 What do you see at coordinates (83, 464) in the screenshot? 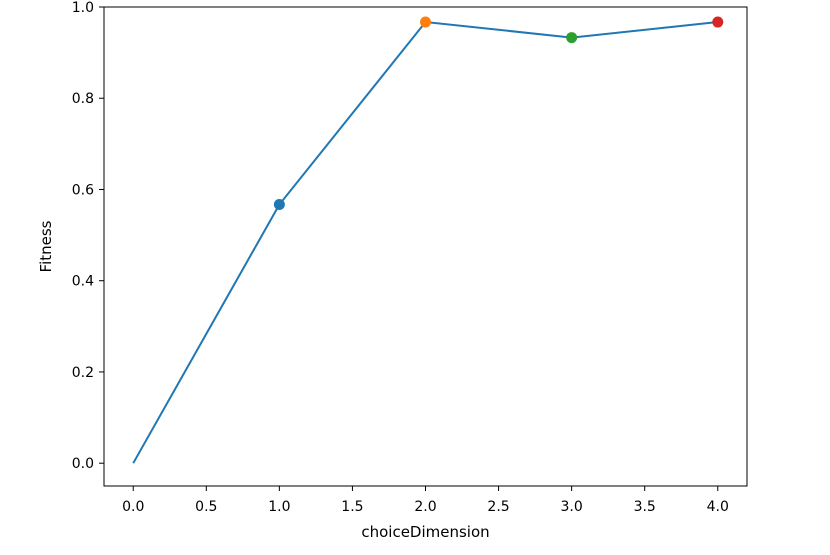
I see `y-tick-label: 0.0` at bounding box center [83, 464].